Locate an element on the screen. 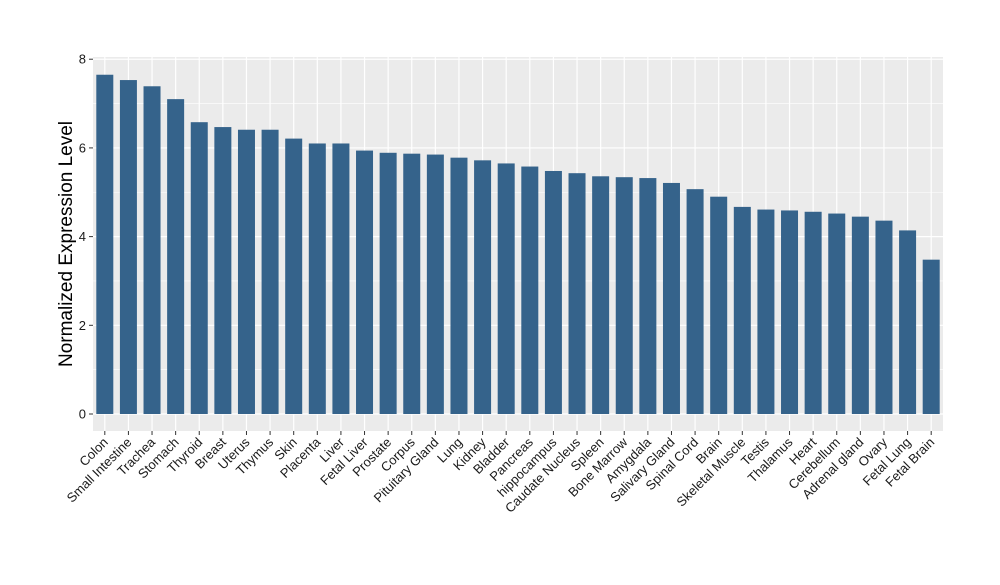  bar-salivary-gland is located at coordinates (671, 298).